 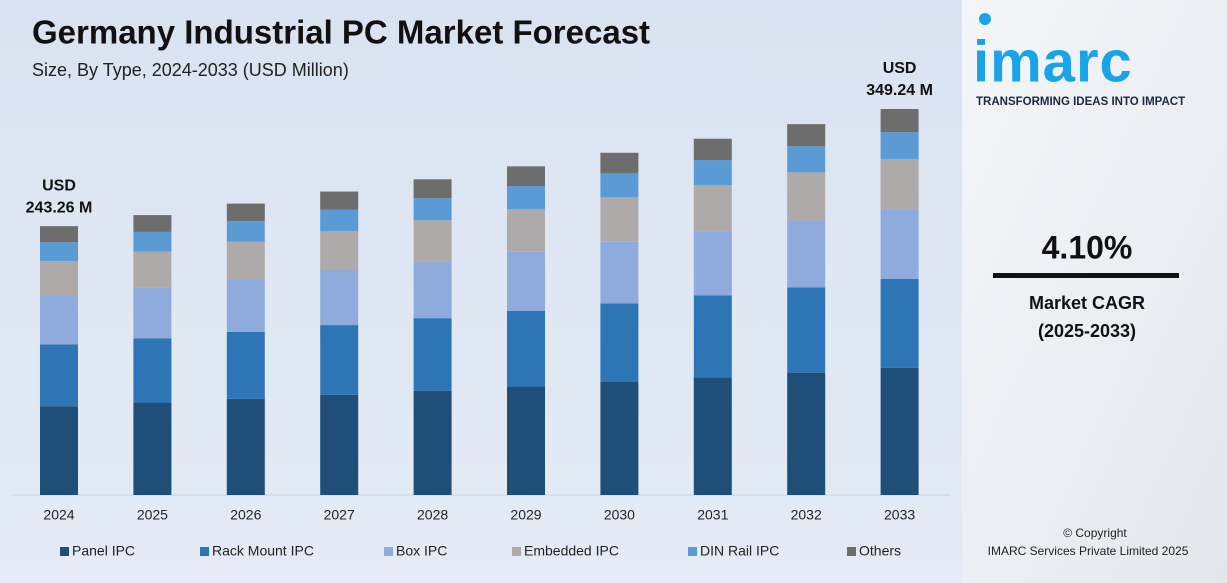 I want to click on x-tick-label: 2029, so click(x=525, y=515).